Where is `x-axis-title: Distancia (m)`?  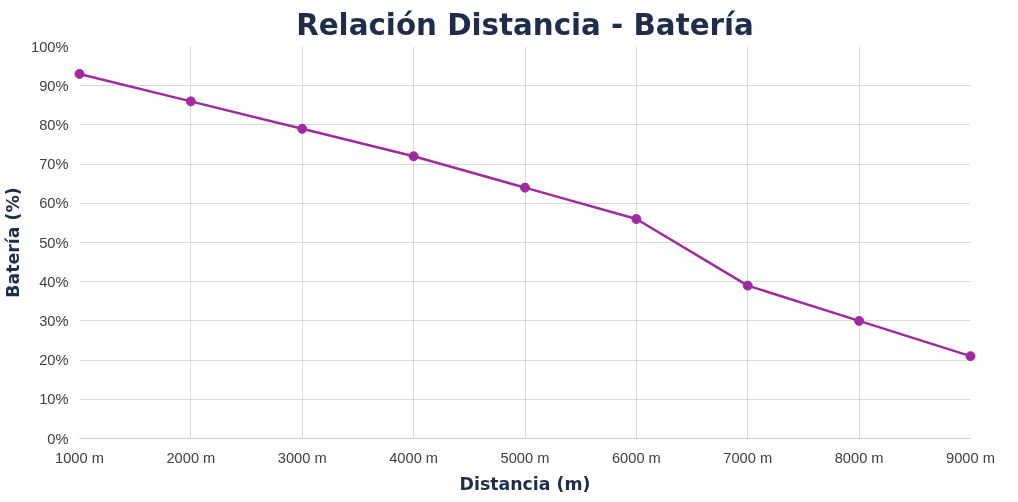 x-axis-title: Distancia (m) is located at coordinates (525, 483).